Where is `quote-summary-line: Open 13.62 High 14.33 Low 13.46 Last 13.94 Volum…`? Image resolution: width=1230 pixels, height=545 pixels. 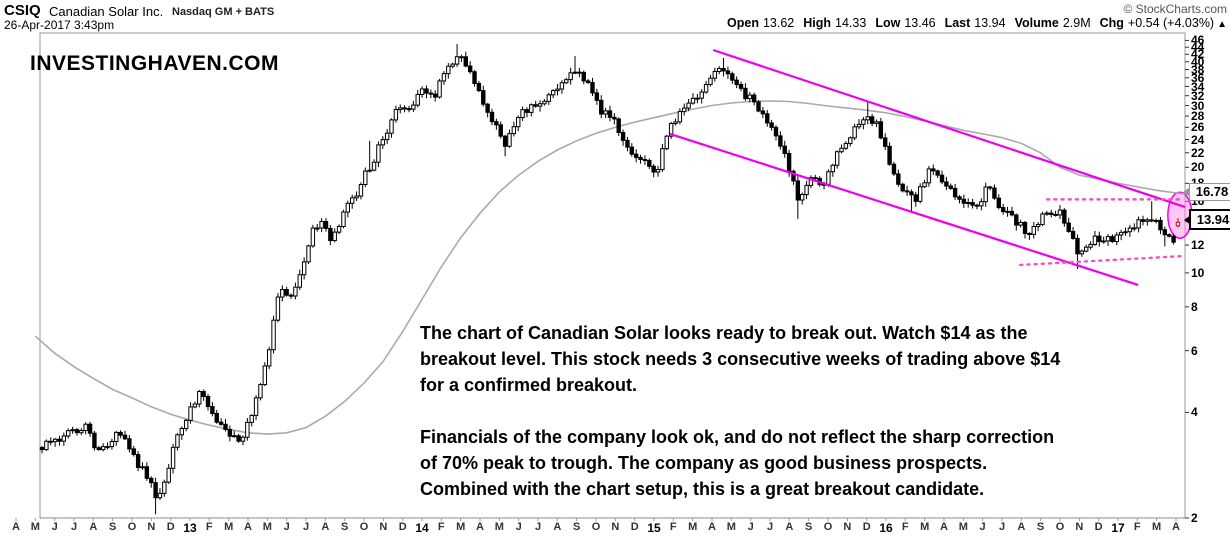
quote-summary-line: Open 13.62 High 14.33 Low 13.46 Last 13.94 Volum… is located at coordinates (977, 23).